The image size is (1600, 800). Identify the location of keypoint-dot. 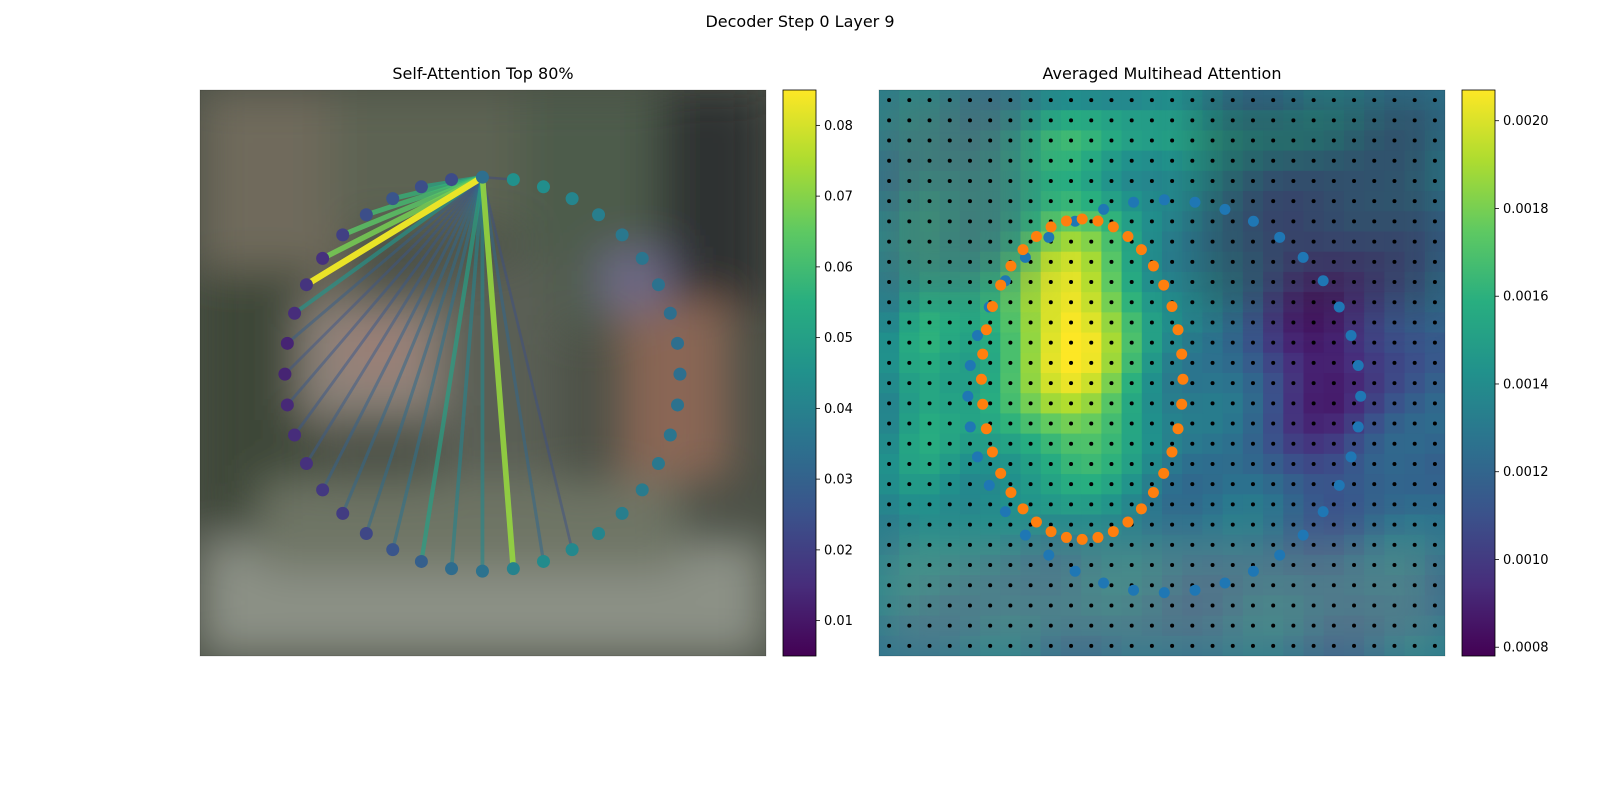
(543, 187).